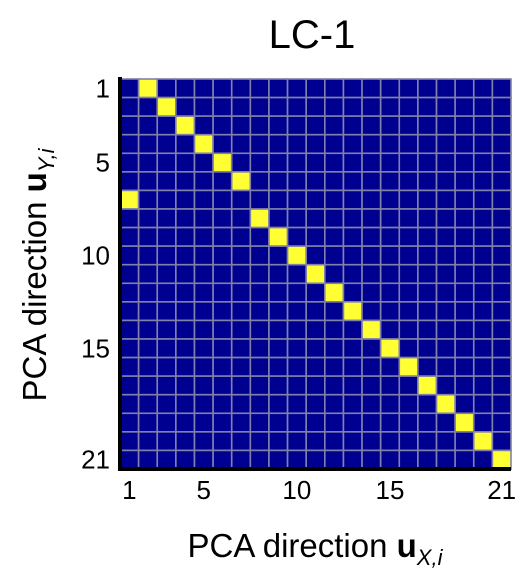 This screenshot has height=575, width=530. What do you see at coordinates (95, 255) in the screenshot?
I see `y-tick-label: 10` at bounding box center [95, 255].